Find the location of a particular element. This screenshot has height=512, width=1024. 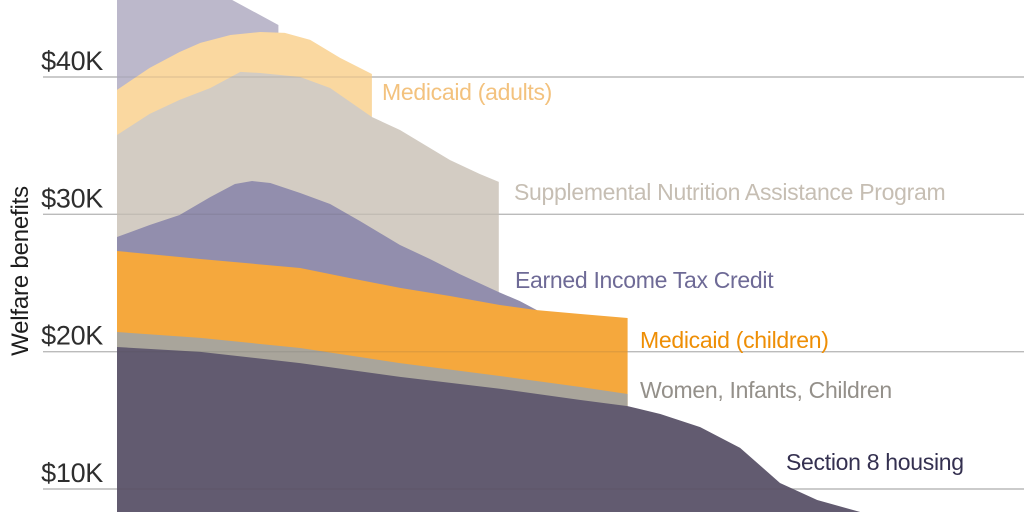

area-label-medicaid-adults: Medicaid (adults) is located at coordinates (467, 92).